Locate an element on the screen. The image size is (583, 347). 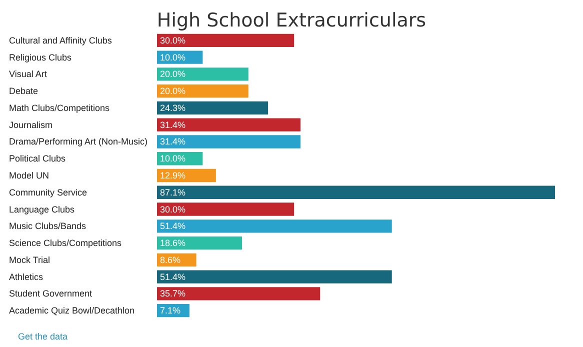
data-label: 8.6% is located at coordinates (170, 259).